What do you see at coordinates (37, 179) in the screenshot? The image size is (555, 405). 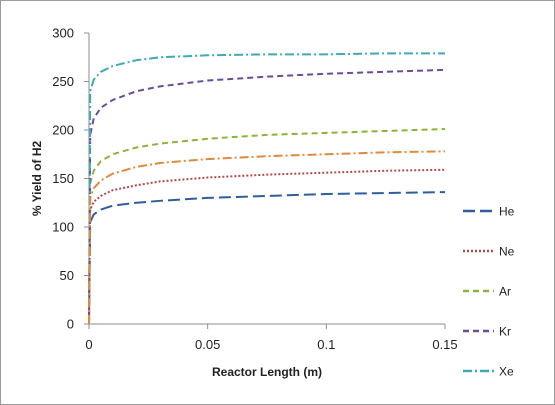 I see `y-axis-title: % Yield of H2` at bounding box center [37, 179].